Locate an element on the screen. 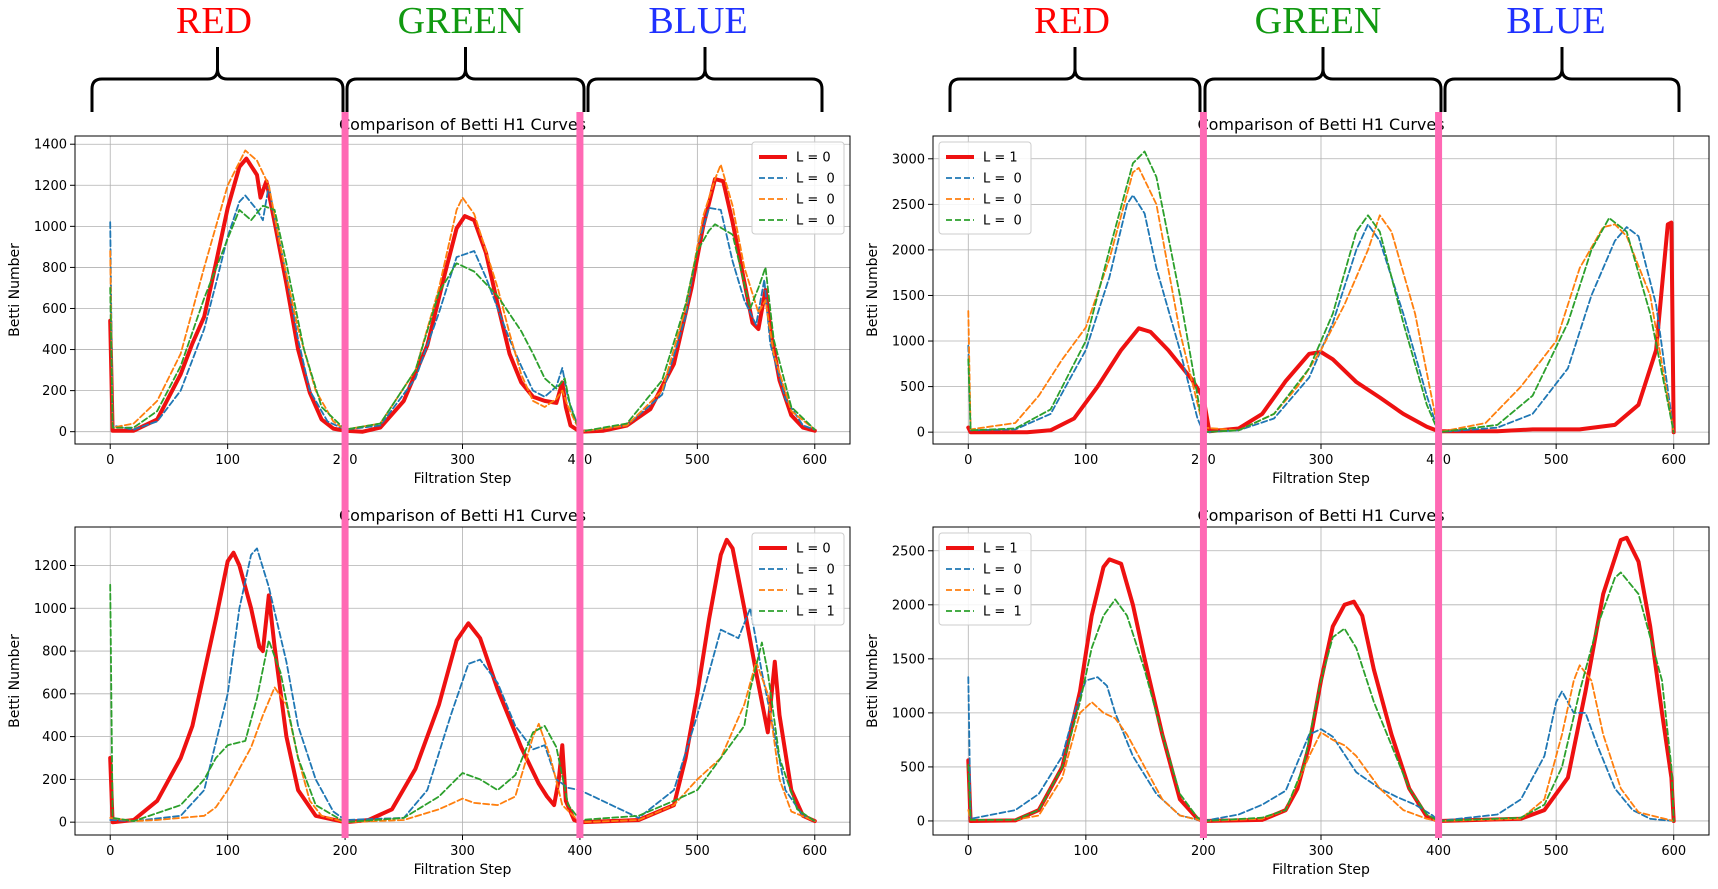  left-channel-label-blue: BLUE is located at coordinates (697, 21).